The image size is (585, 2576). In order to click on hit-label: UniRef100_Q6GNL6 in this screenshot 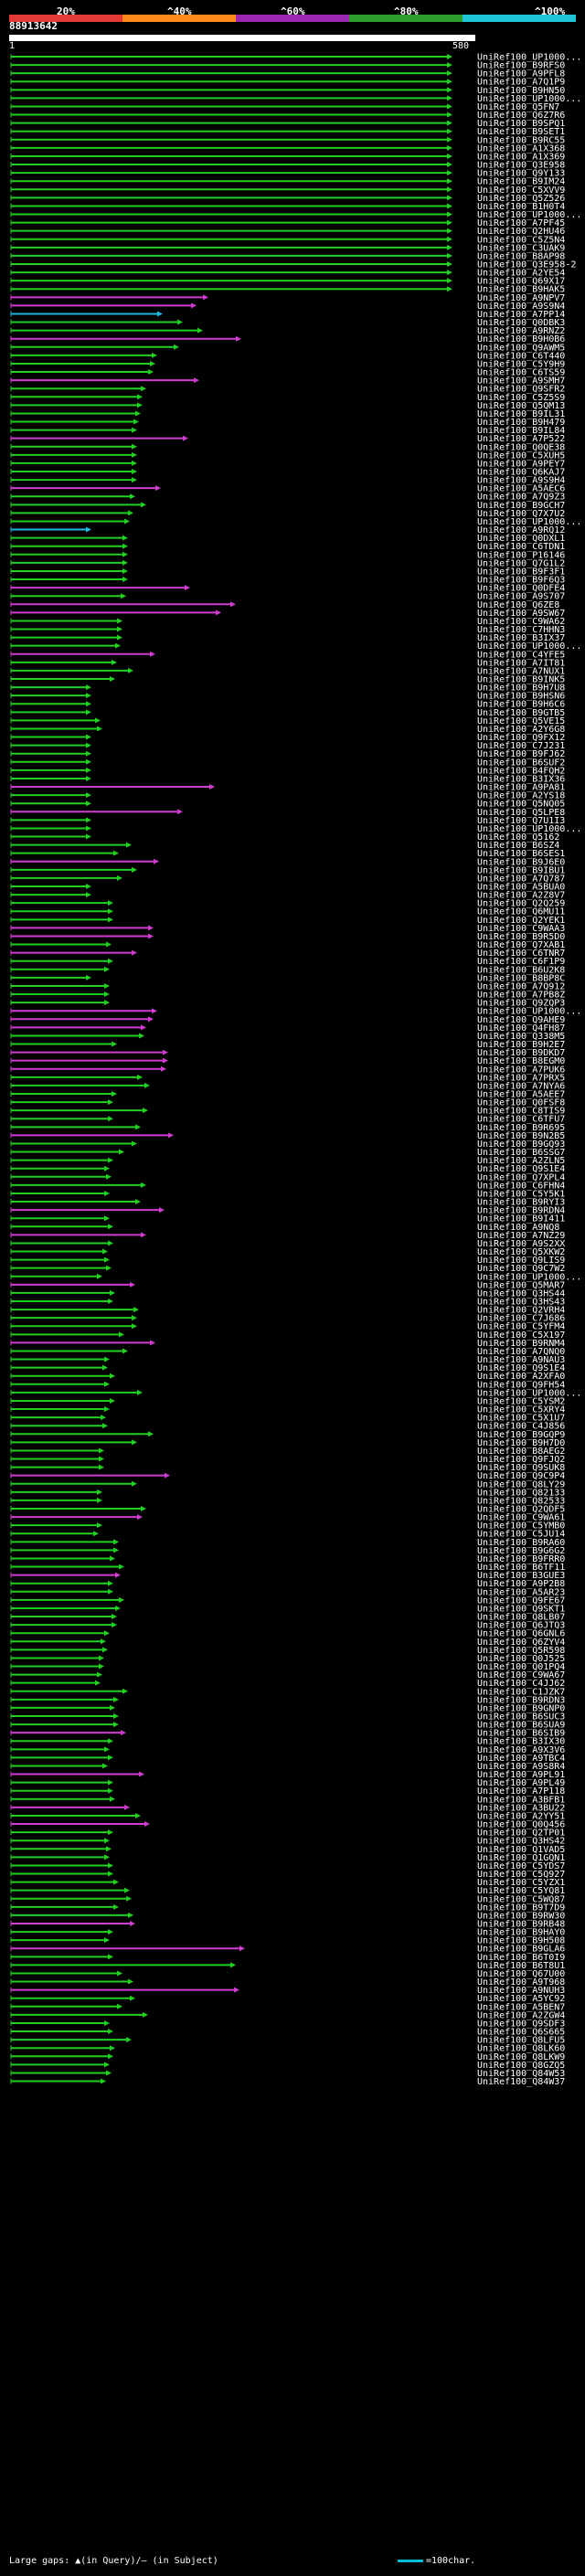, I will do `click(521, 1634)`.